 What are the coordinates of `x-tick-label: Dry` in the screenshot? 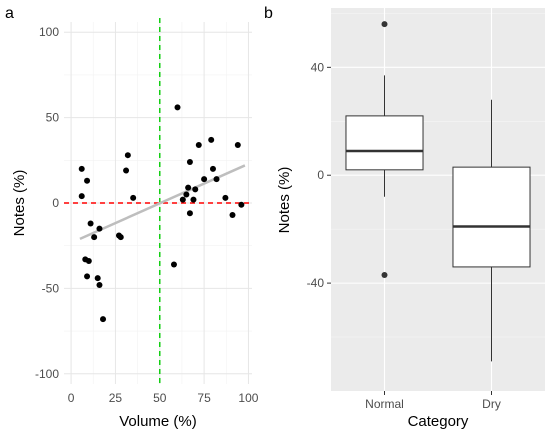 It's located at (491, 404).